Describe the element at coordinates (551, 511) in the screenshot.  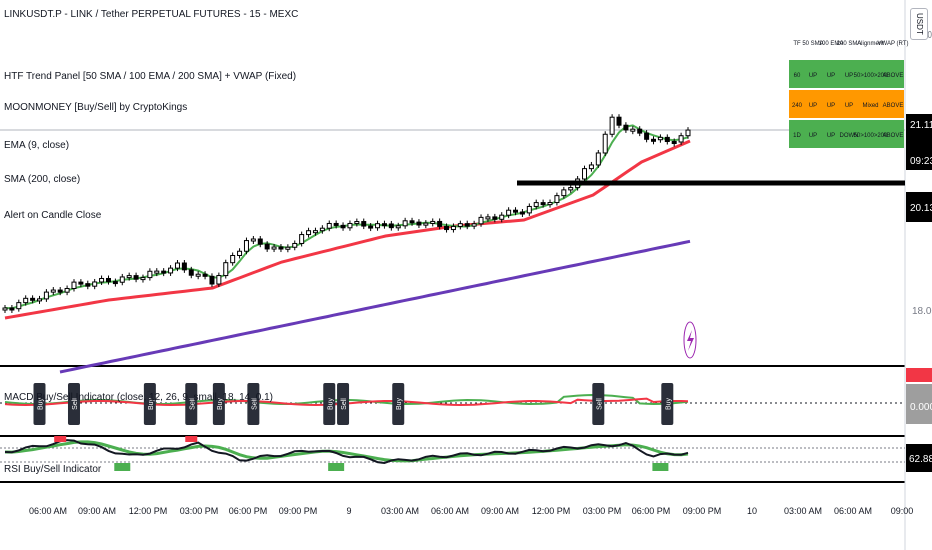
I see `time-tick-label: 12:00 PM` at that location.